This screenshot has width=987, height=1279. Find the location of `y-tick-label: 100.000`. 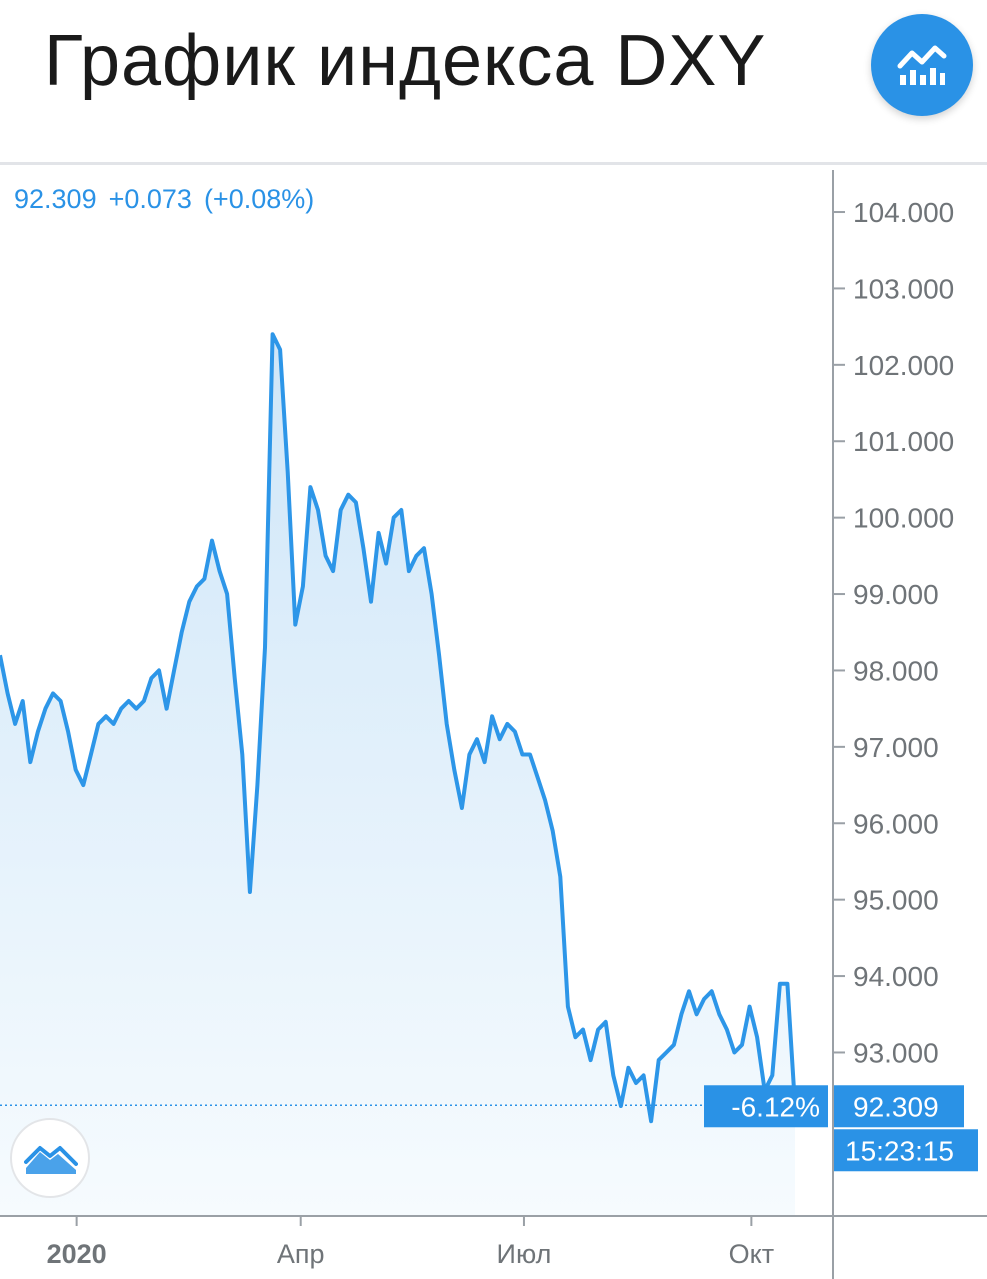

y-tick-label: 100.000 is located at coordinates (903, 518).